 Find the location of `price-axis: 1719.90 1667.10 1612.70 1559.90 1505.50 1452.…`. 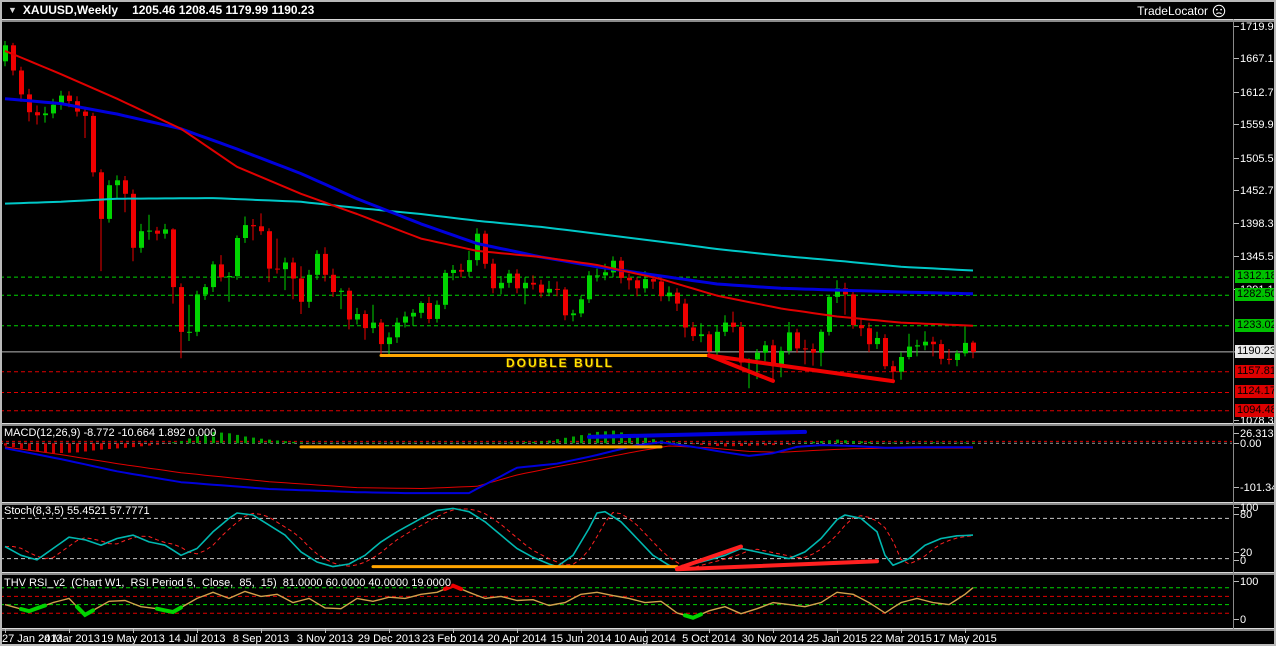

price-axis: 1719.90 1667.10 1612.70 1559.90 1505.50 1452.… is located at coordinates (1254, 323).